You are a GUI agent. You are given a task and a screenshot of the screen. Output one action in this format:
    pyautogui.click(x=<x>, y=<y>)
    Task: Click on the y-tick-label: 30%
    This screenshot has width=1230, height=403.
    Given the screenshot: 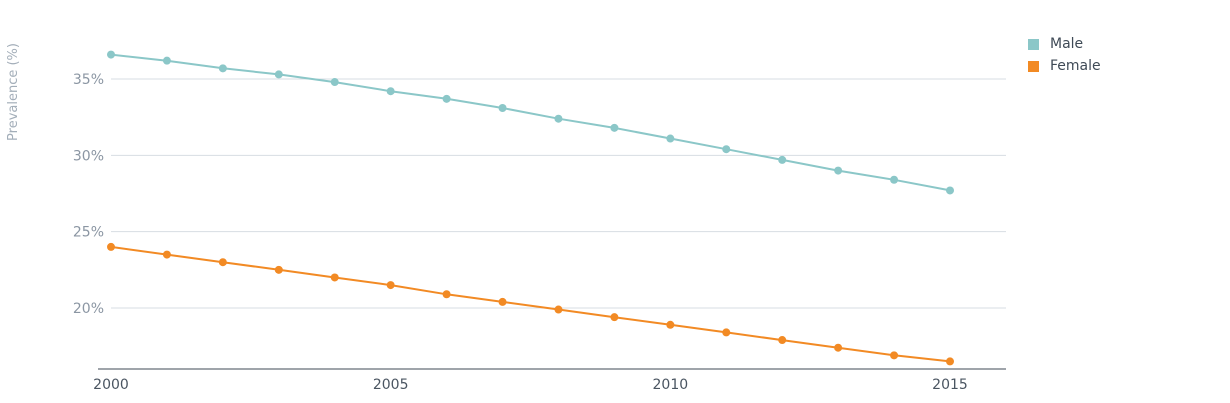 What is the action you would take?
    pyautogui.click(x=88, y=156)
    